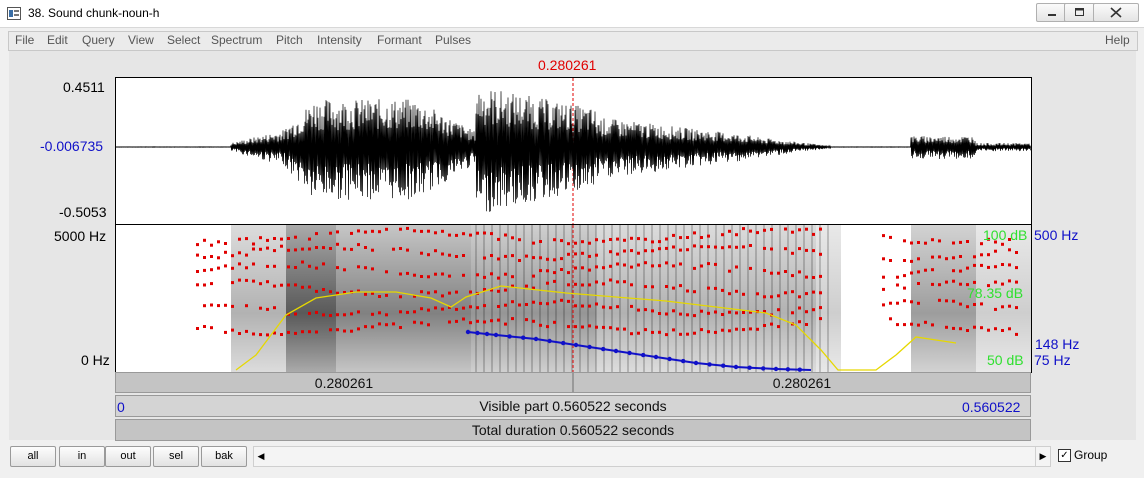  What do you see at coordinates (128, 456) in the screenshot?
I see `zoom-out-button: out` at bounding box center [128, 456].